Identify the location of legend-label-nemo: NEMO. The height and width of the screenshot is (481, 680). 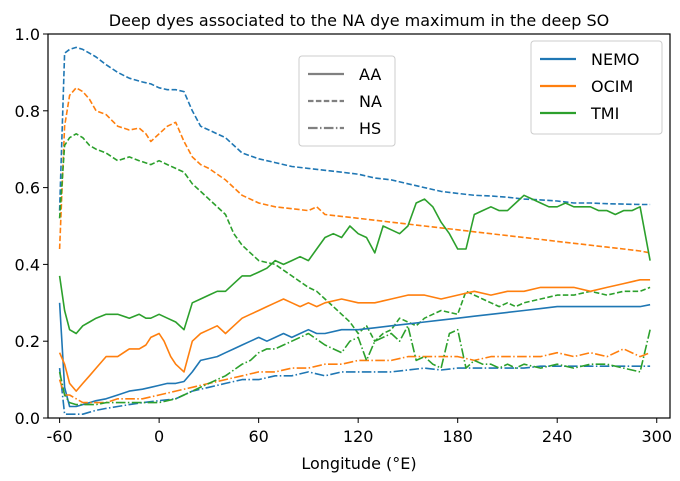
(615, 59).